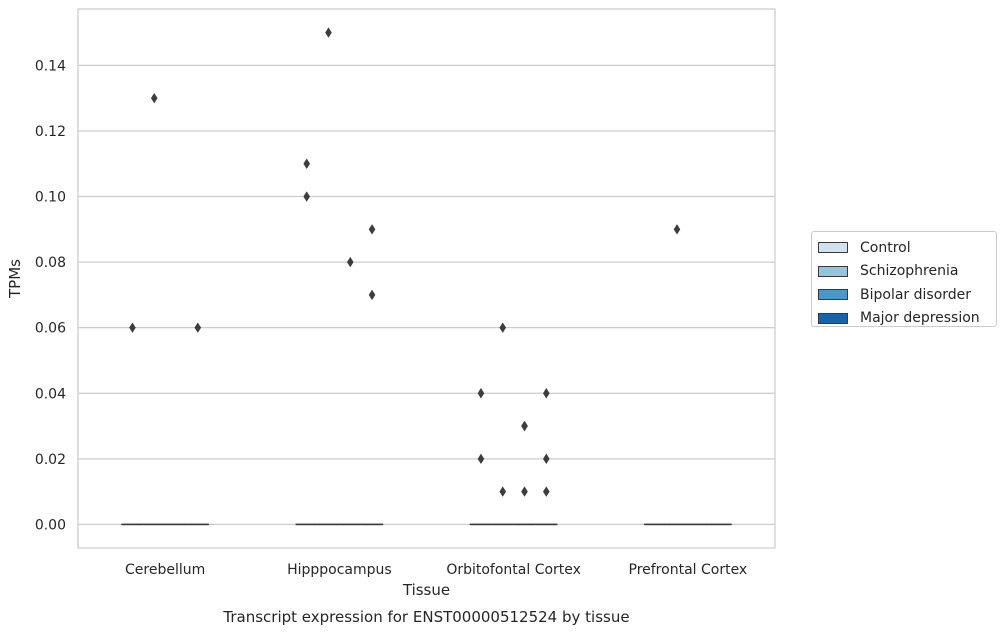  I want to click on x-axis-label: Tissue, so click(426, 590).